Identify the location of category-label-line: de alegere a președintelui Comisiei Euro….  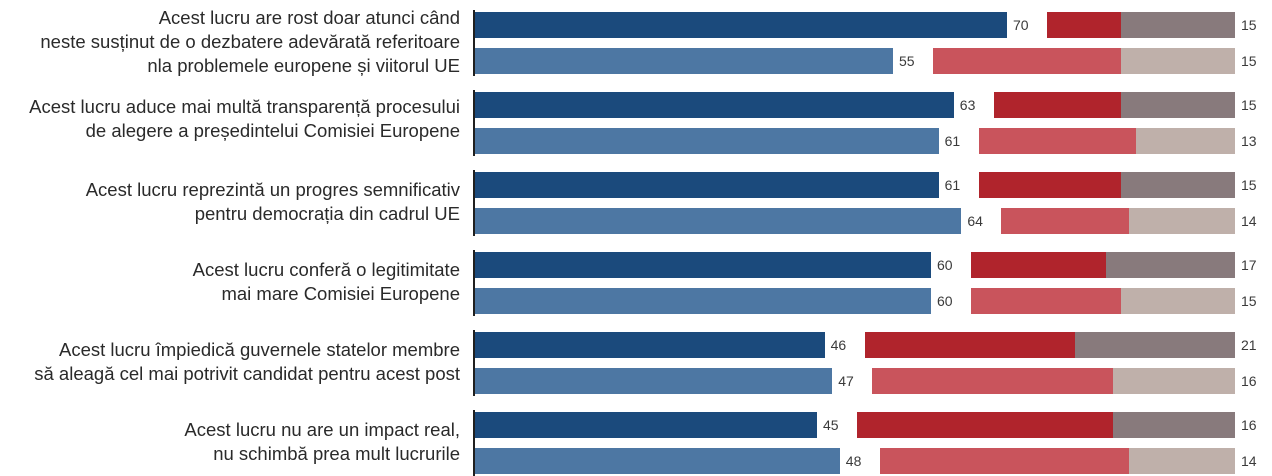
(272, 130).